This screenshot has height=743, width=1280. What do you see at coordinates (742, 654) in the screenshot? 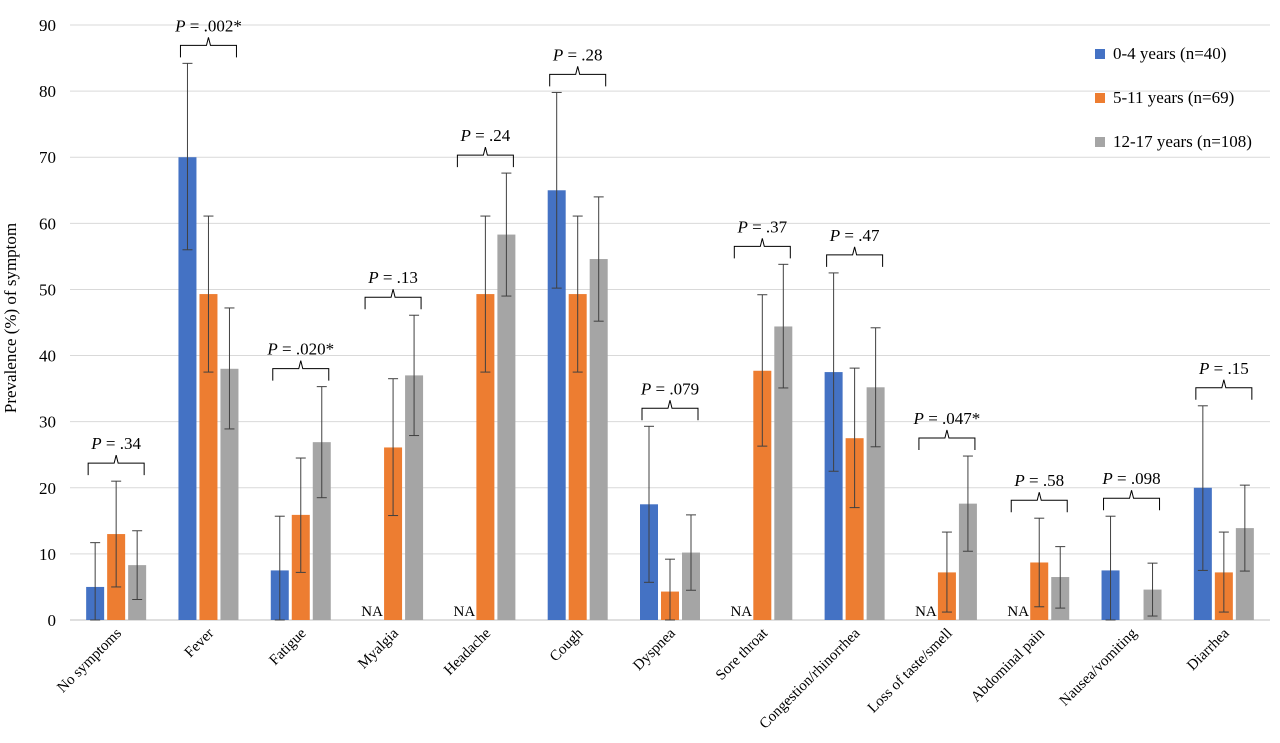
I see `x-tick-label: Sore throat` at bounding box center [742, 654].